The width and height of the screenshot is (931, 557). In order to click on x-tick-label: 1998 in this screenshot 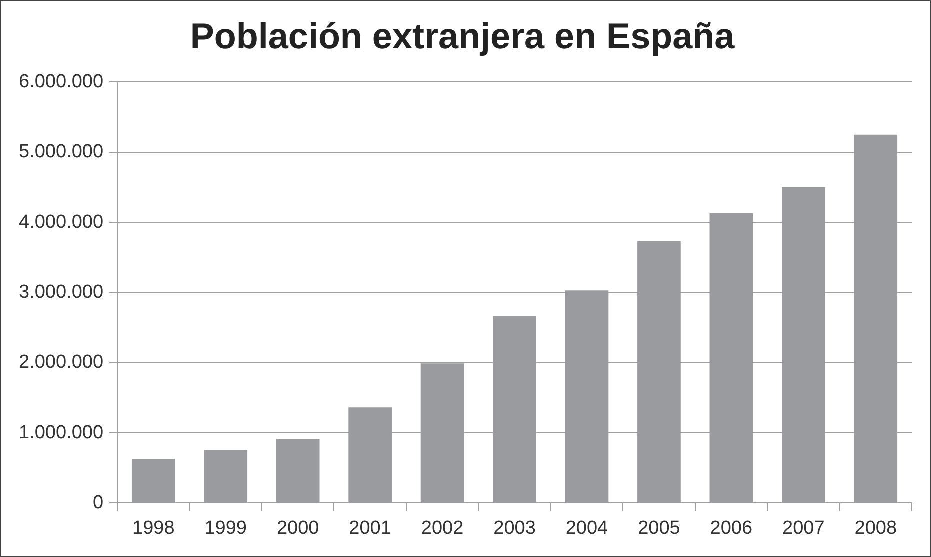, I will do `click(153, 528)`.